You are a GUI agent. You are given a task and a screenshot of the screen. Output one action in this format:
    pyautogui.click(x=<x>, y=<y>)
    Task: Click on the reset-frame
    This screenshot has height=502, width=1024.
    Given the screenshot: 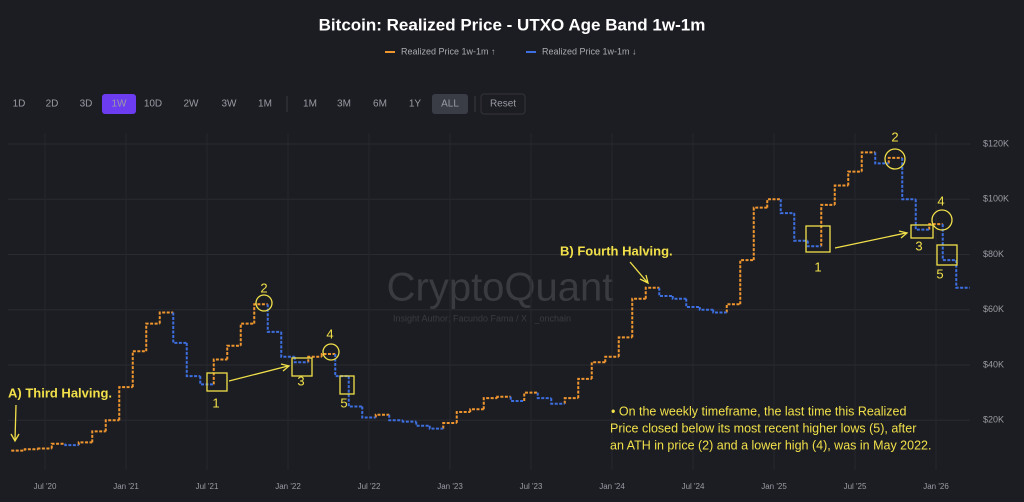 What is the action you would take?
    pyautogui.click(x=503, y=104)
    